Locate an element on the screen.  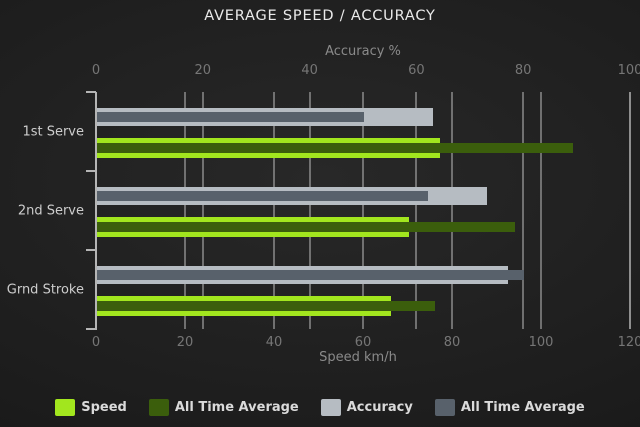
bottom-tick-label-120: 120 is located at coordinates (628, 342).